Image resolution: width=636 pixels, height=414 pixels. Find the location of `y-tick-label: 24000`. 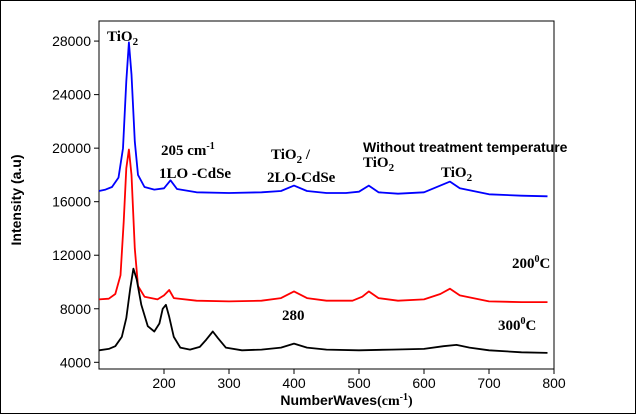

y-tick-label: 24000 is located at coordinates (71, 95).